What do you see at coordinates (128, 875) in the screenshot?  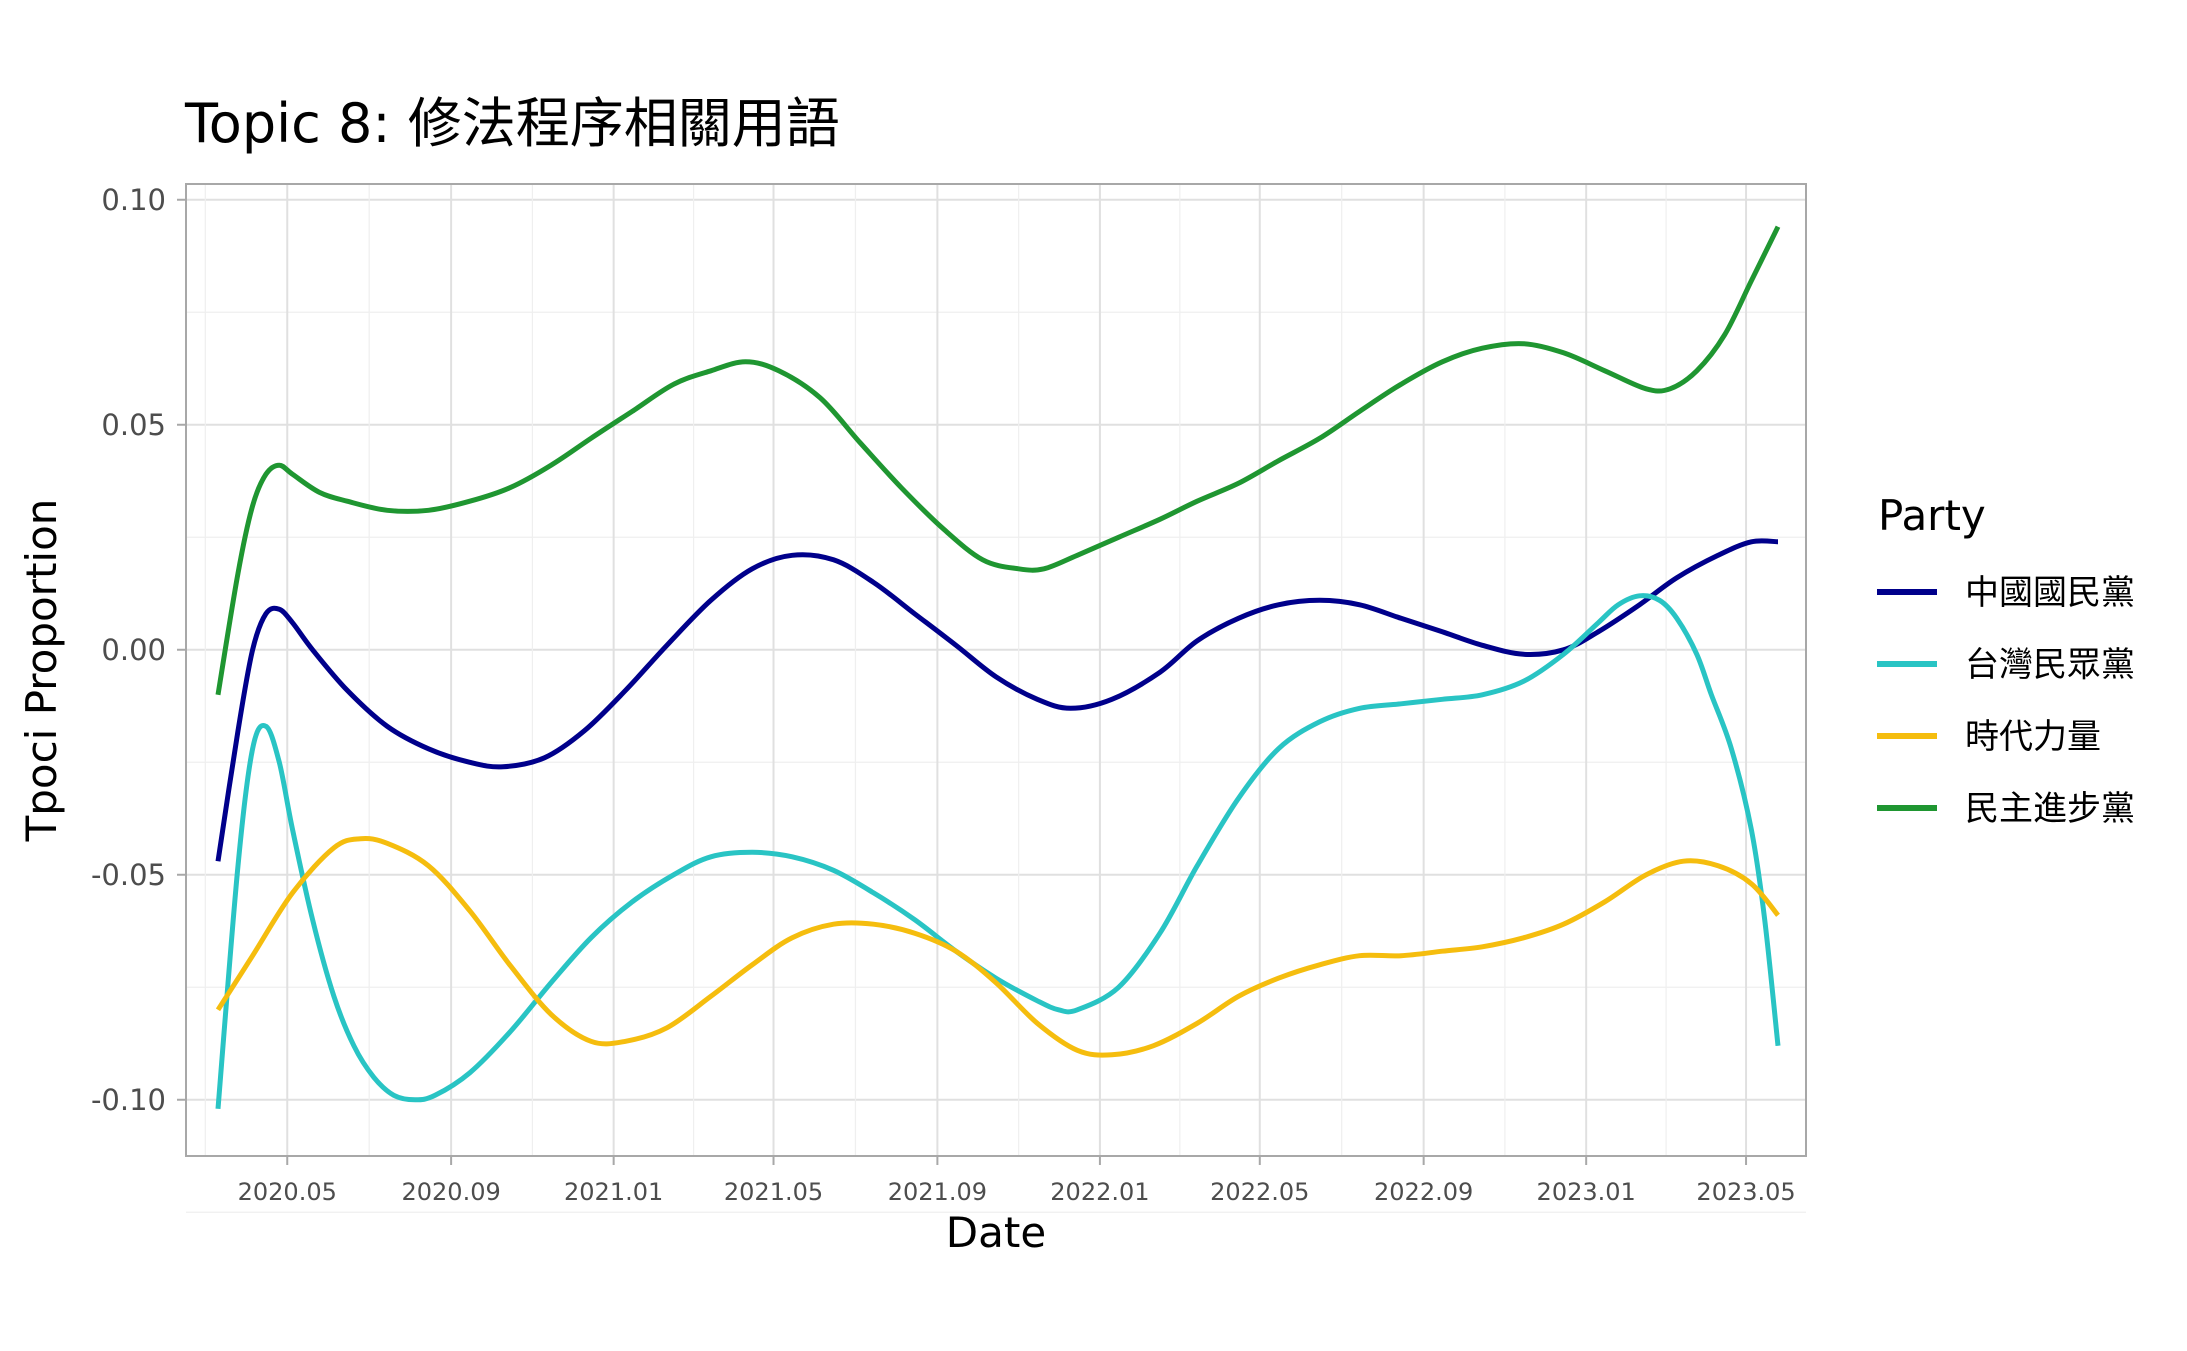 I see `y-tick-label: -0.05` at bounding box center [128, 875].